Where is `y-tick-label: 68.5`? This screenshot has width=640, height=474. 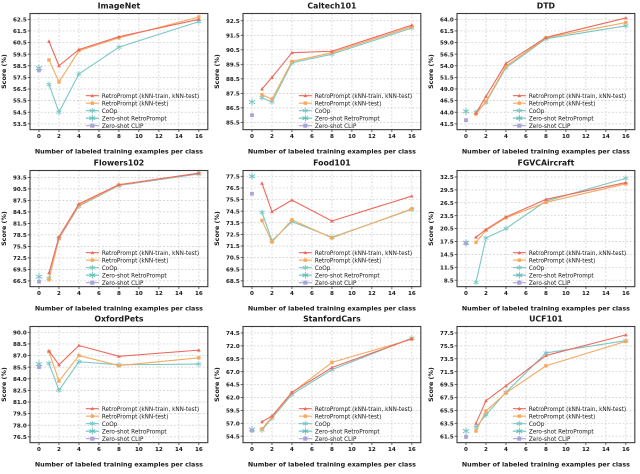
y-tick-label: 68.5 is located at coordinates (233, 282).